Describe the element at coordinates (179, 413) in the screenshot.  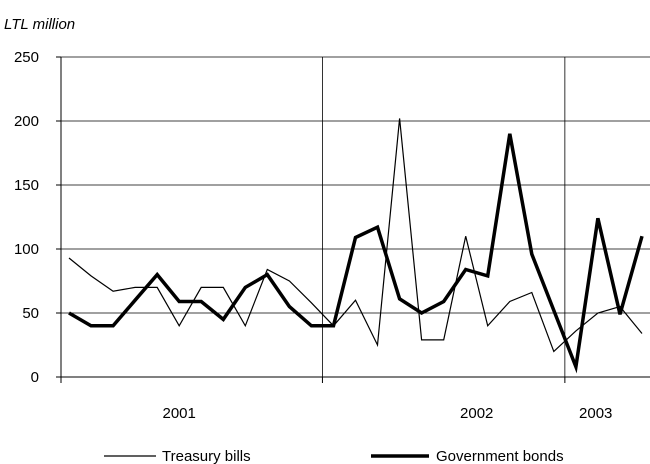
I see `x-year-label: 2001` at that location.